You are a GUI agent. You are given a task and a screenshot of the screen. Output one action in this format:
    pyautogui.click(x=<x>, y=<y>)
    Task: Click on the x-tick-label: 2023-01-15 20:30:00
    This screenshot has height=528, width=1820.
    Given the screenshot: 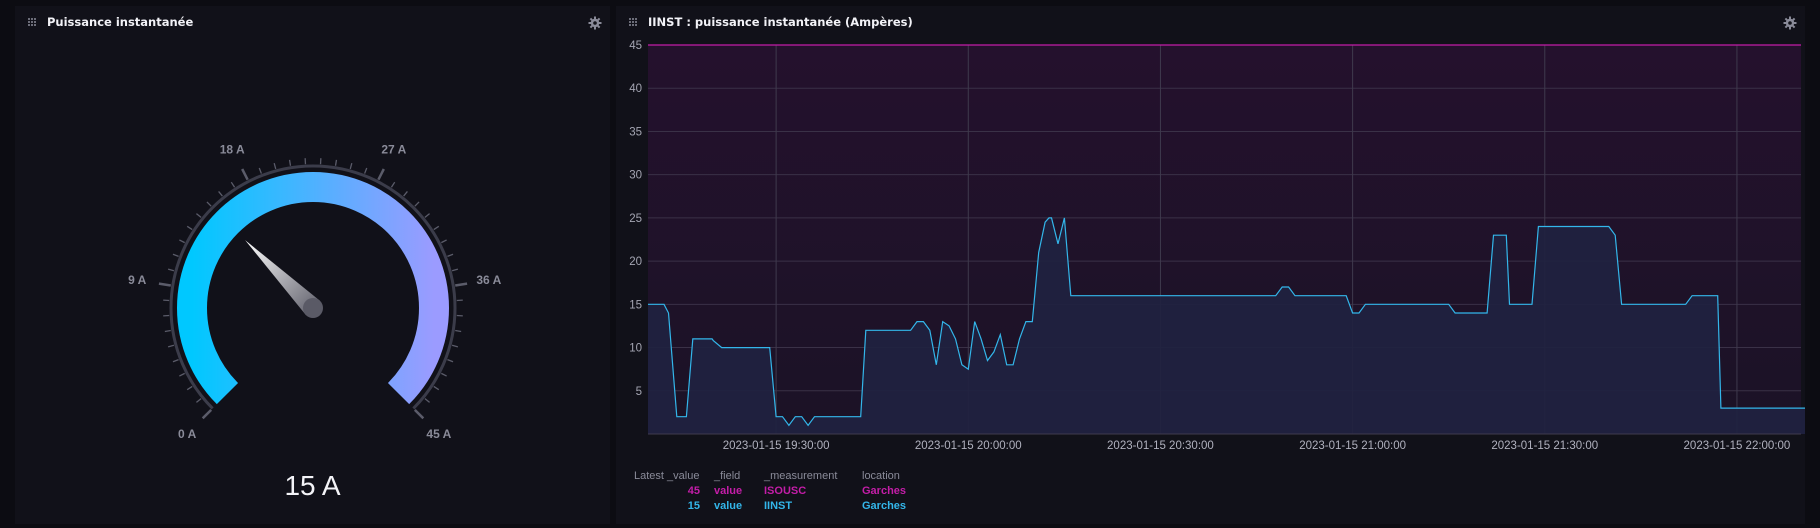 What is the action you would take?
    pyautogui.click(x=1160, y=446)
    